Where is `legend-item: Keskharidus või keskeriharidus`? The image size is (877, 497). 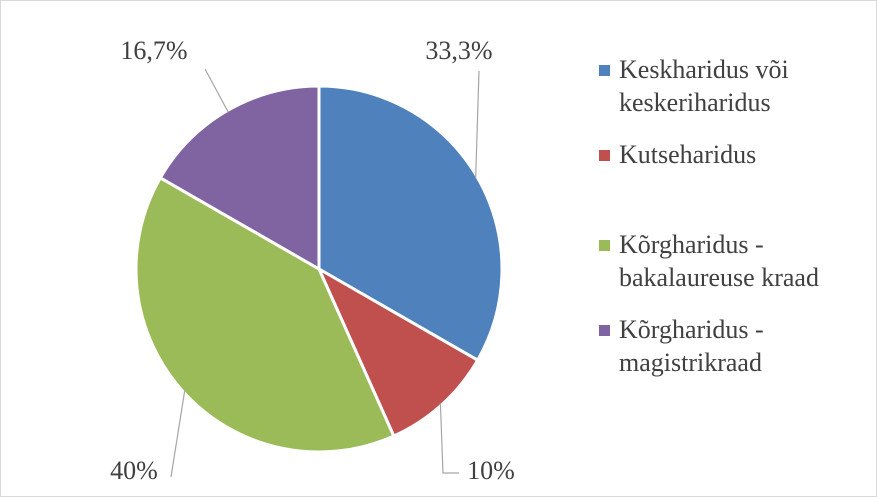
legend-item: Keskharidus või keskeriharidus is located at coordinates (737, 86).